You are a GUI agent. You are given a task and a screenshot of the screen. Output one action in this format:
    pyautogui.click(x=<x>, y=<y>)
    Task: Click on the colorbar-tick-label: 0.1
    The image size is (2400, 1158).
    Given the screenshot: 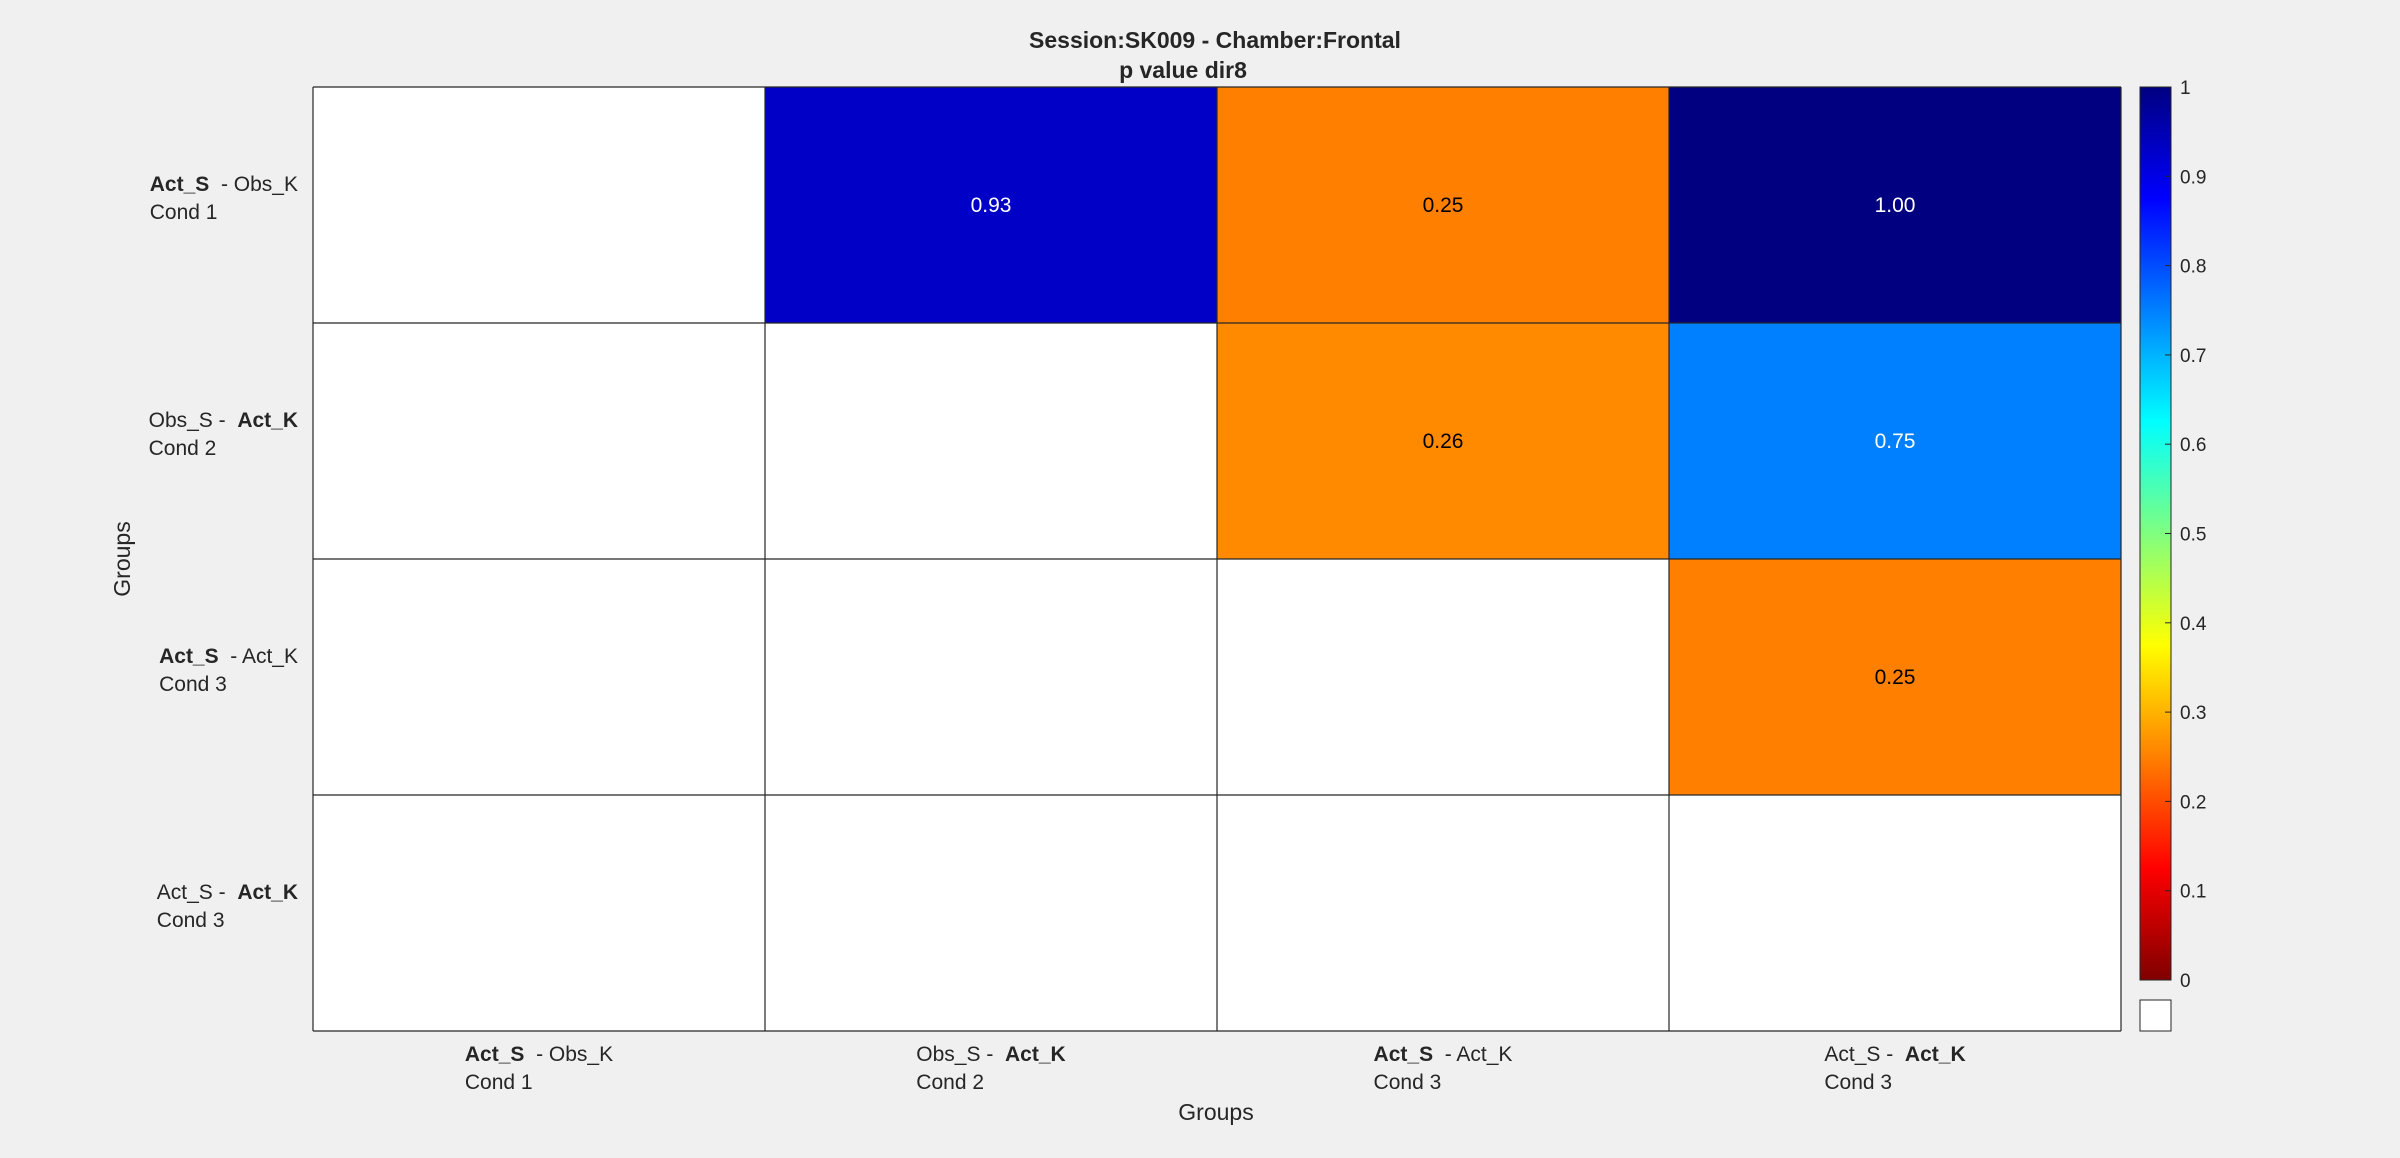 What is the action you would take?
    pyautogui.click(x=2193, y=892)
    